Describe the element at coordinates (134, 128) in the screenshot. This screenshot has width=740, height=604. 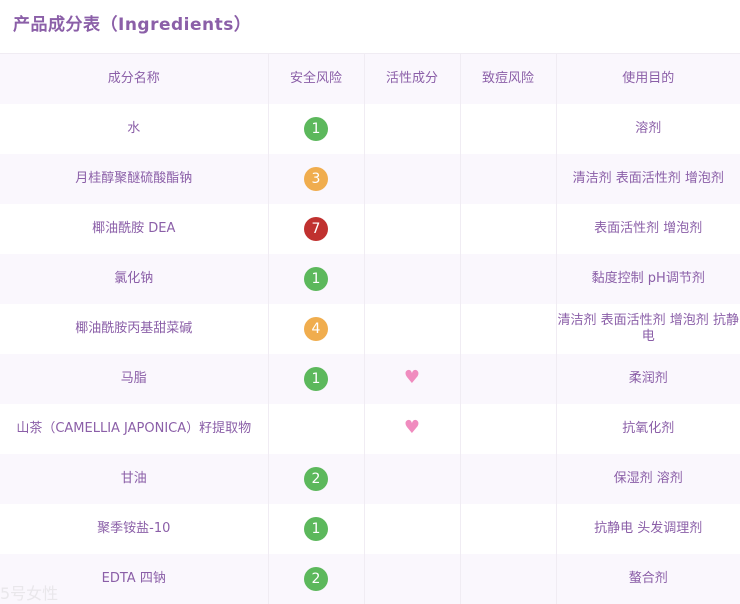
I see `ingredient-name: 水` at that location.